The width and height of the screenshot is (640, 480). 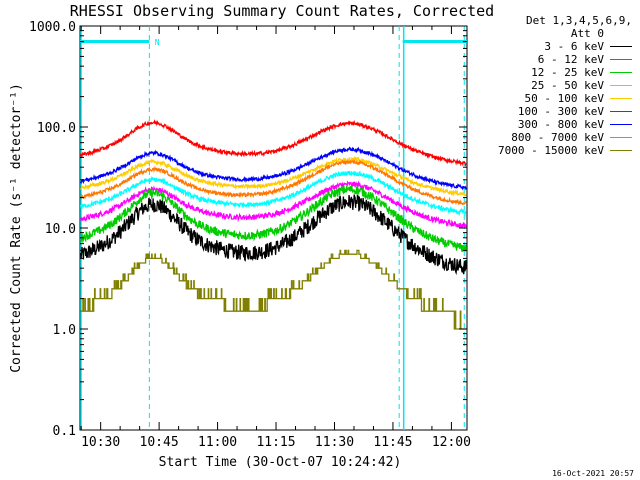 I want to click on legend-entry: 300 - 800 keV, so click(x=575, y=124).